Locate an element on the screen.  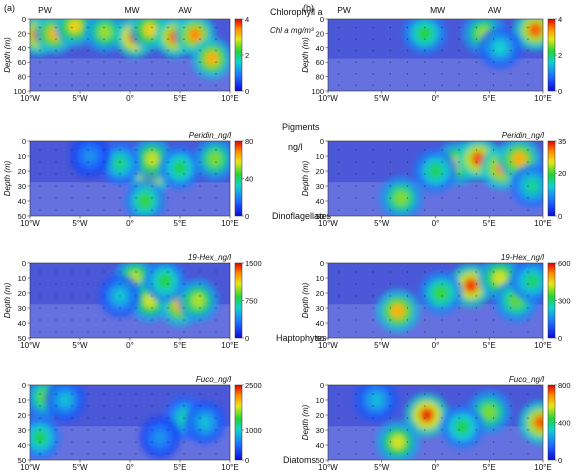
y-tick-label: 50 is located at coordinates (22, 216).